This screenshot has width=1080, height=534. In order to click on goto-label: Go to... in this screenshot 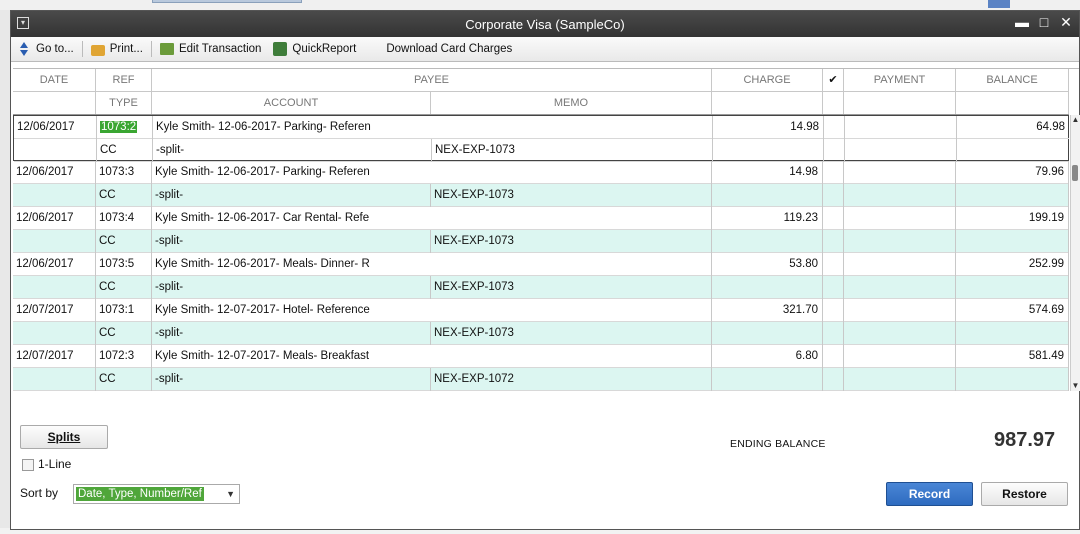, I will do `click(55, 49)`.